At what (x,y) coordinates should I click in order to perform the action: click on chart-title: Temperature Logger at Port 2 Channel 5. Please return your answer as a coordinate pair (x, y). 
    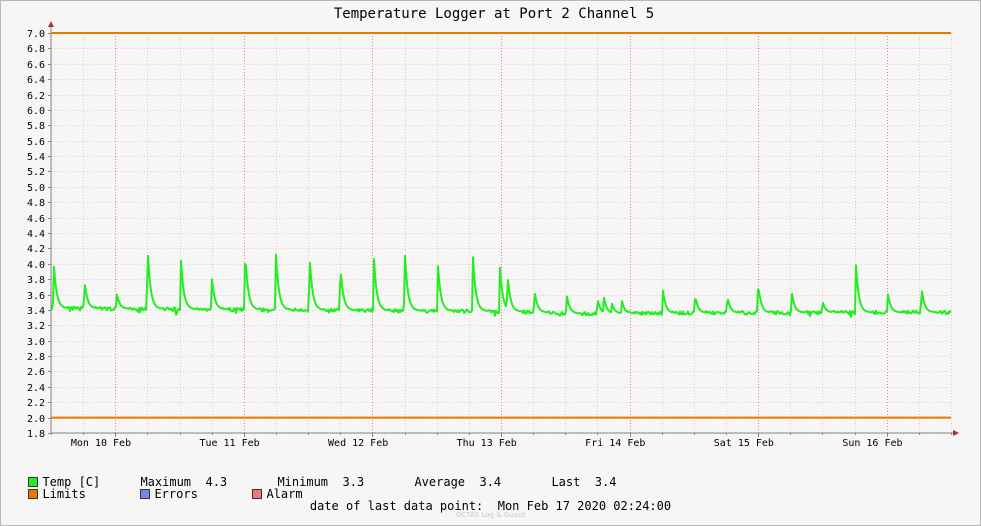
    Looking at the image, I should click on (494, 14).